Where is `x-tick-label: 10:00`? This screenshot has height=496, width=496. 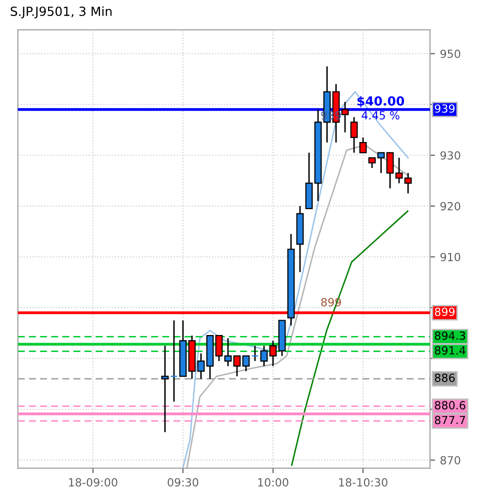 x-tick-label: 10:00 is located at coordinates (273, 482).